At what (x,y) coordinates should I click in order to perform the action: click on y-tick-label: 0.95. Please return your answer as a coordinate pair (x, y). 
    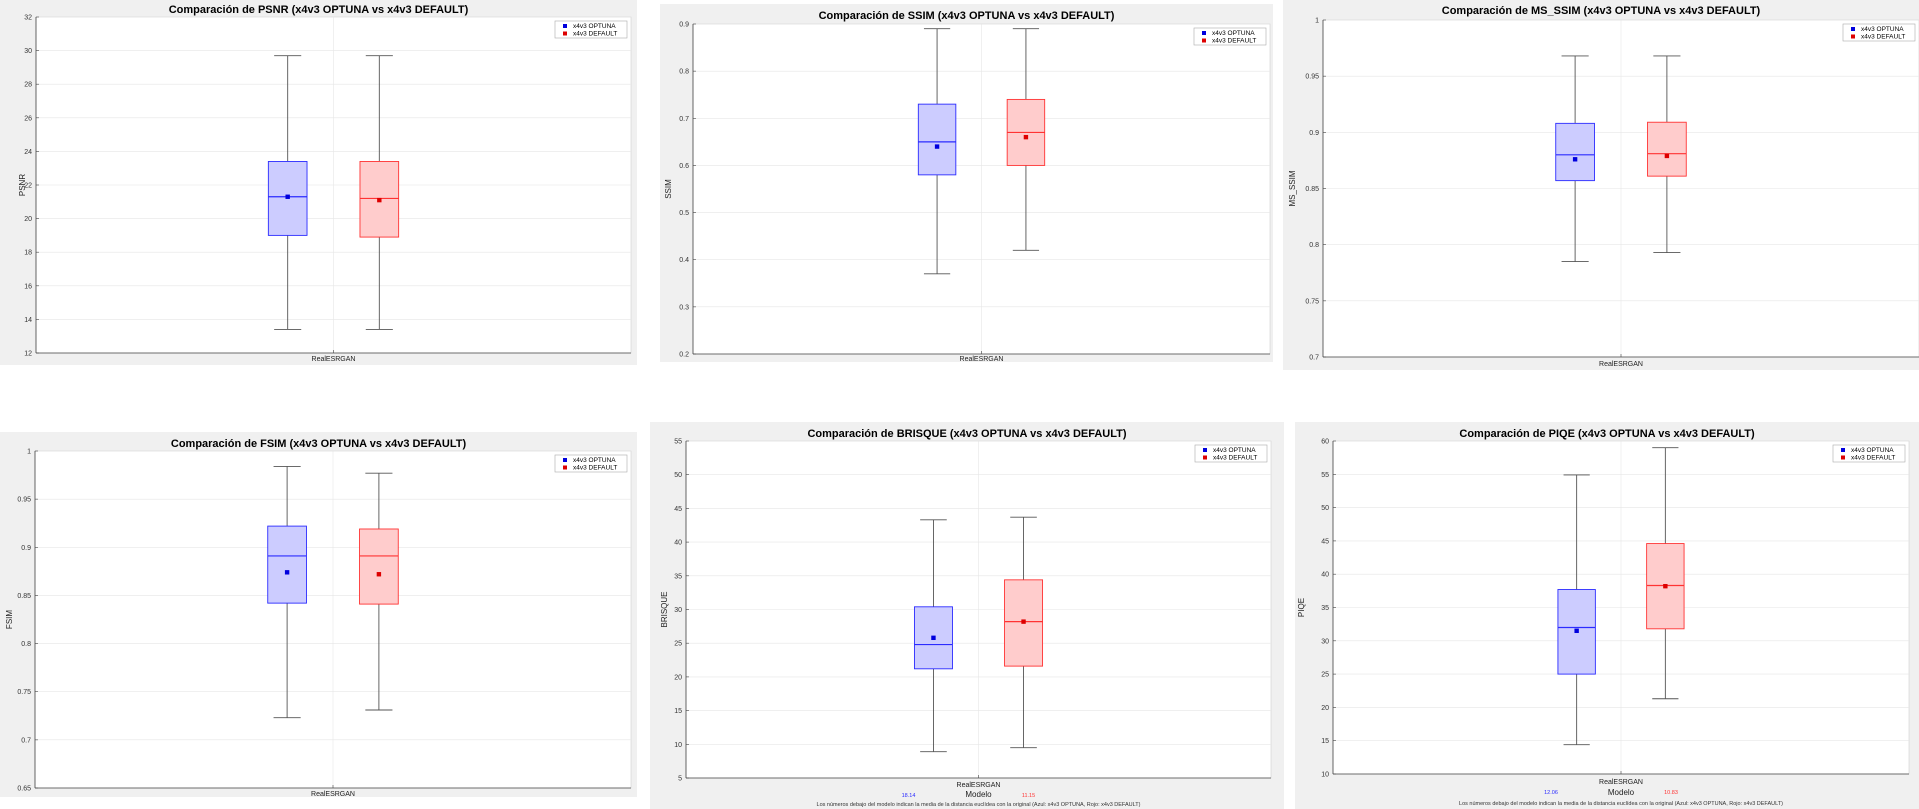
    Looking at the image, I should click on (1312, 77).